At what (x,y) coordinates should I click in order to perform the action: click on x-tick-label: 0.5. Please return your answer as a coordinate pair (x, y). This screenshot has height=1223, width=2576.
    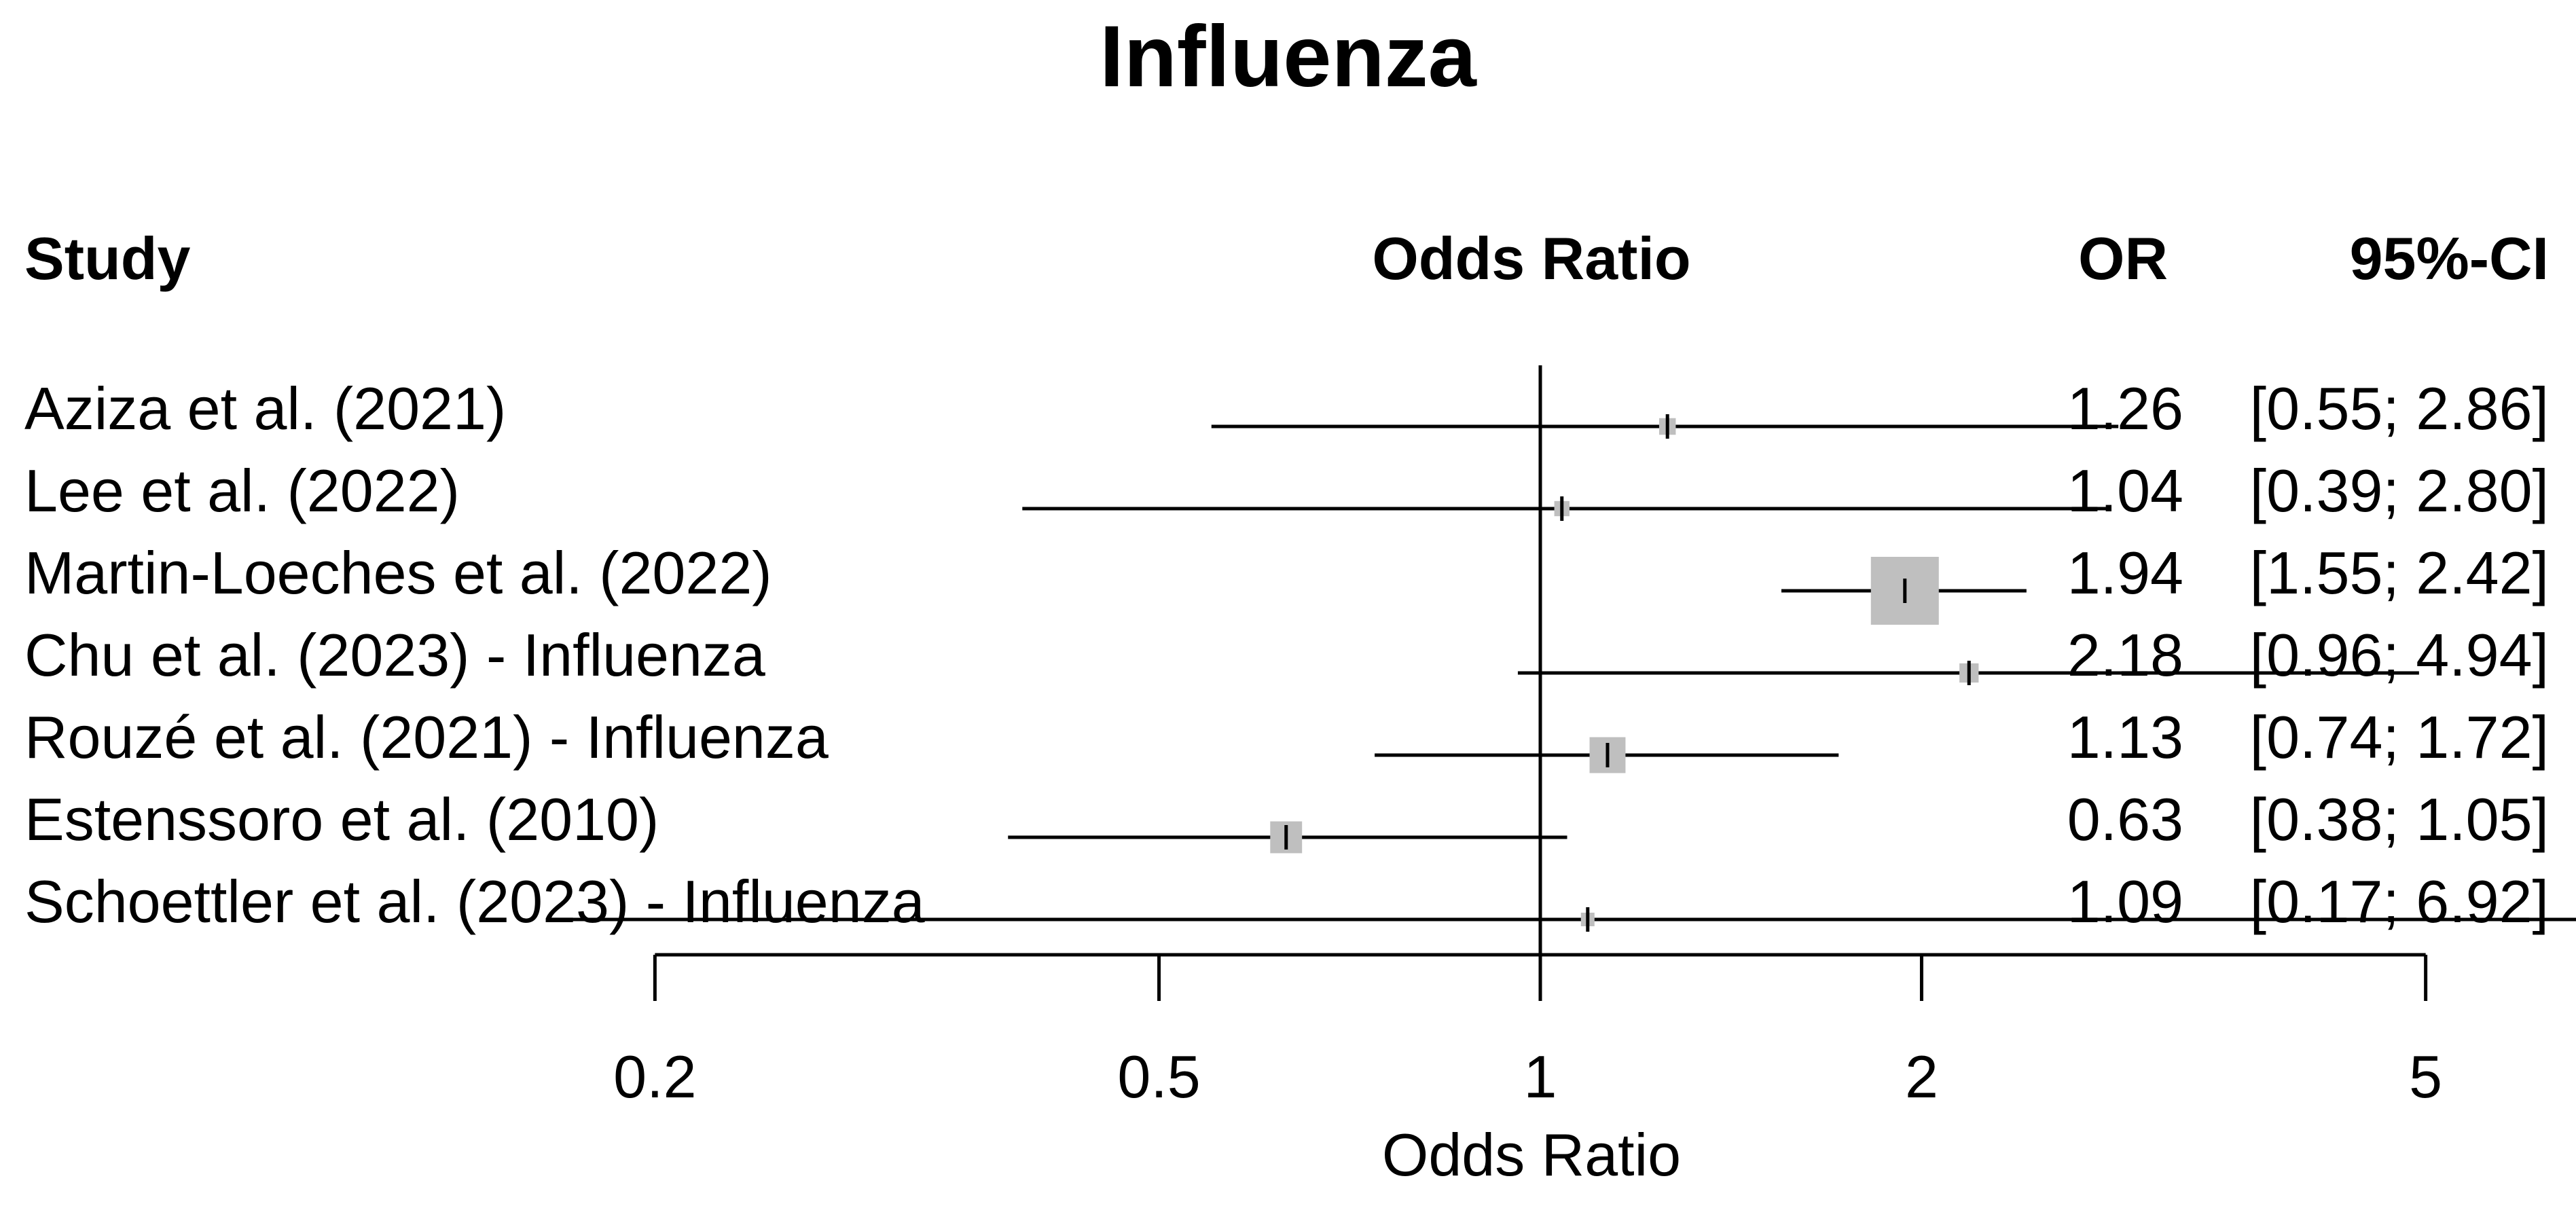
    Looking at the image, I should click on (1159, 1076).